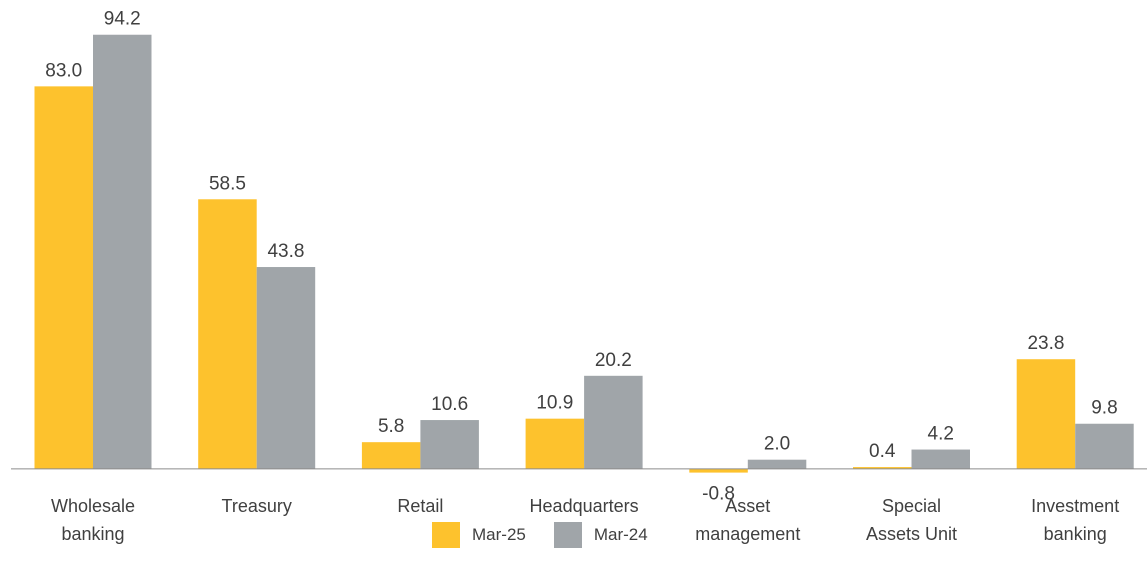 The image size is (1147, 578). Describe the element at coordinates (122, 19) in the screenshot. I see `value-label: 94.2` at that location.